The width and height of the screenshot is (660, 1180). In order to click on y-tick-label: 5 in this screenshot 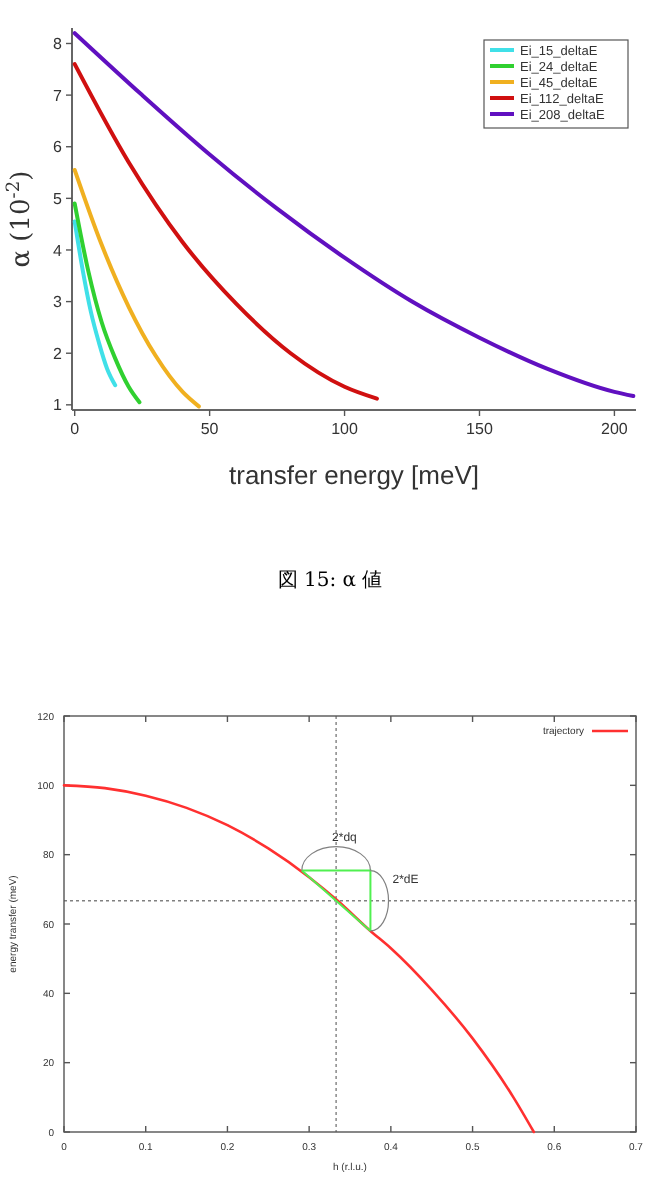, I will do `click(58, 198)`.